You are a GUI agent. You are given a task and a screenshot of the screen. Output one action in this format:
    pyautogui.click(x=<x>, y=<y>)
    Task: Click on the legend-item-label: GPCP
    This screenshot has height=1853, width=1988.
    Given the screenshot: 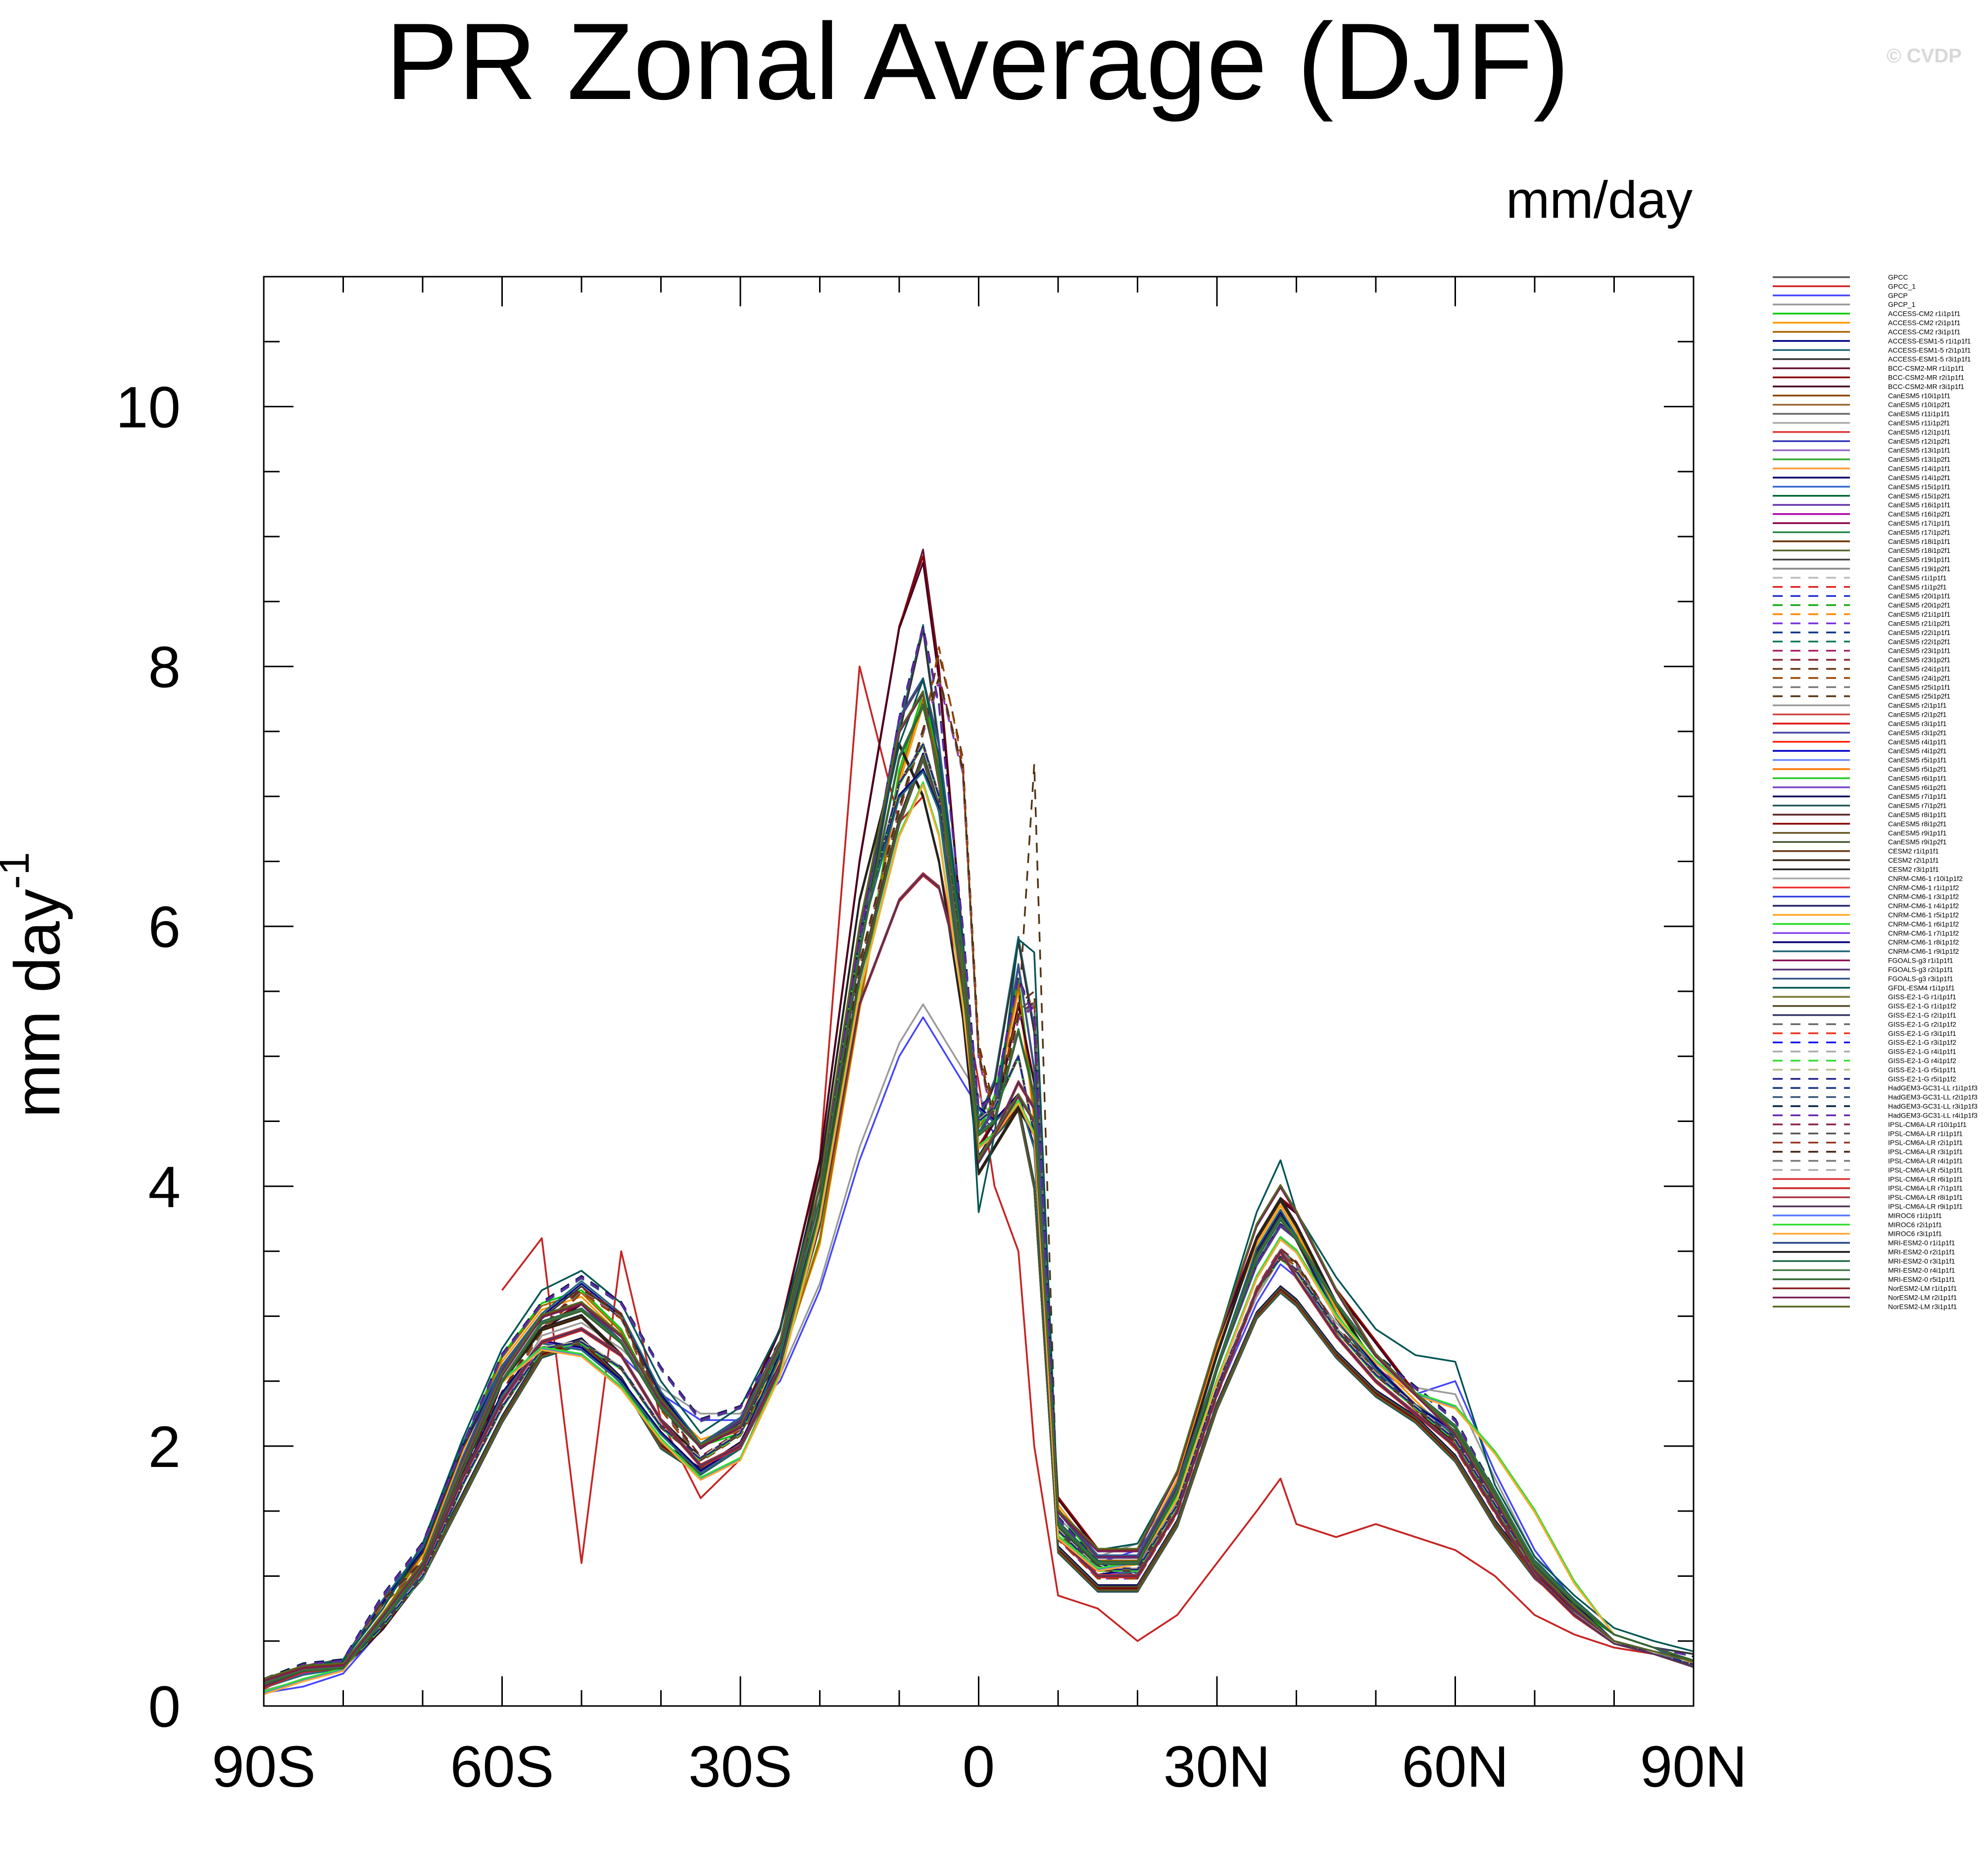 What is the action you would take?
    pyautogui.click(x=1898, y=295)
    